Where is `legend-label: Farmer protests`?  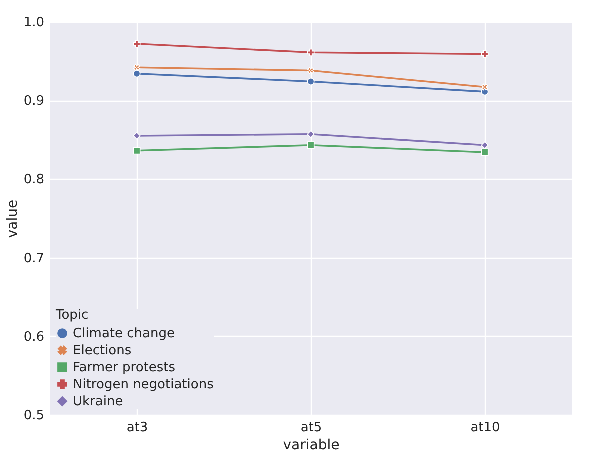
legend-label: Farmer protests is located at coordinates (124, 368).